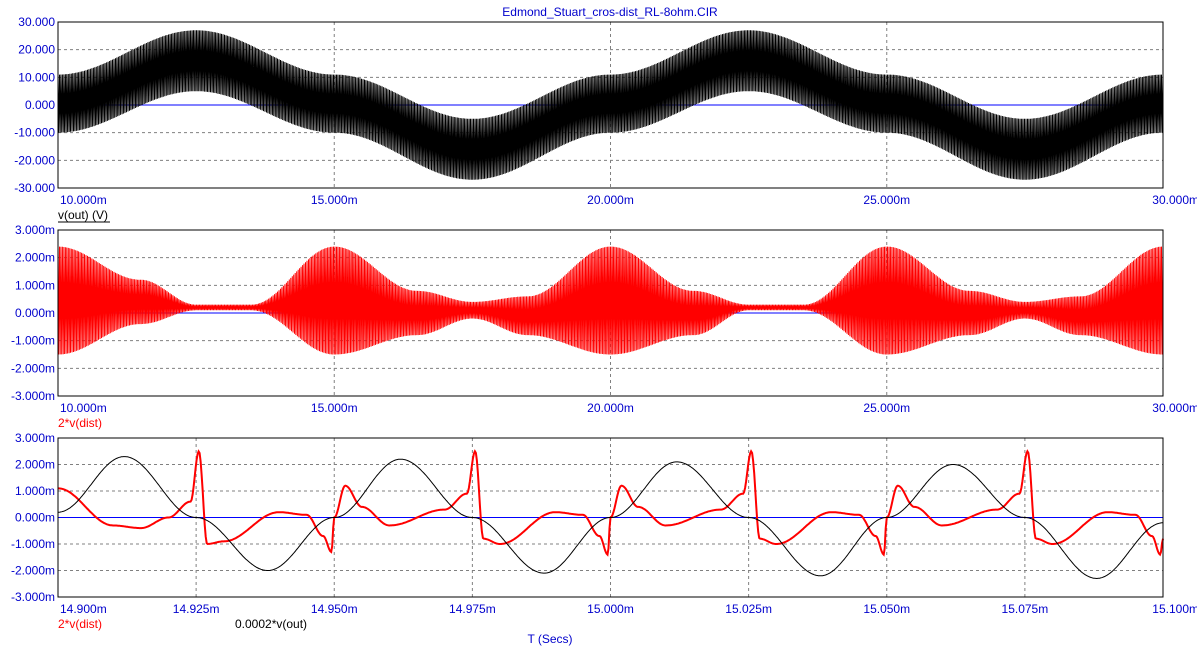 The height and width of the screenshot is (655, 1197). What do you see at coordinates (886, 609) in the screenshot?
I see `x-tick-label: 15.050m` at bounding box center [886, 609].